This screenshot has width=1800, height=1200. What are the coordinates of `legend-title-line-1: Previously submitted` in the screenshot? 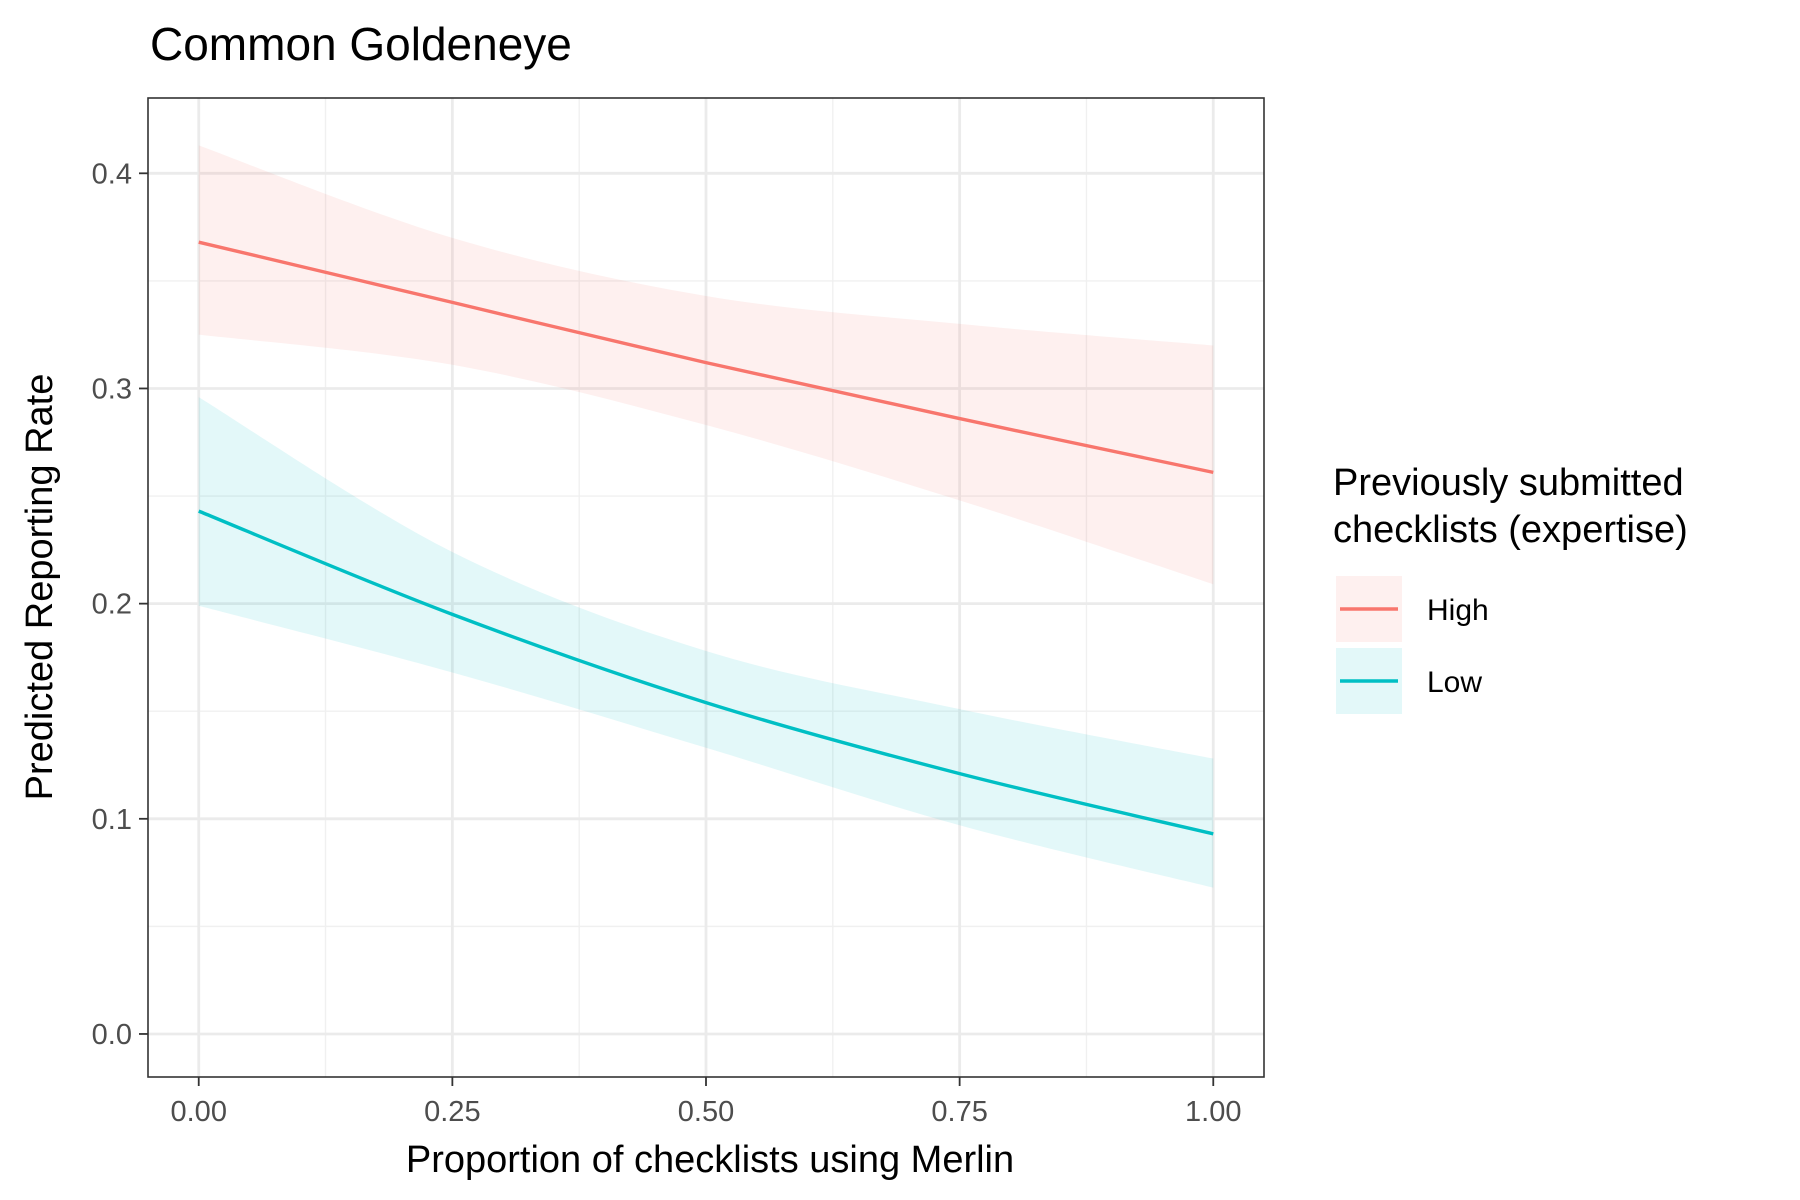 It's located at (1508, 483).